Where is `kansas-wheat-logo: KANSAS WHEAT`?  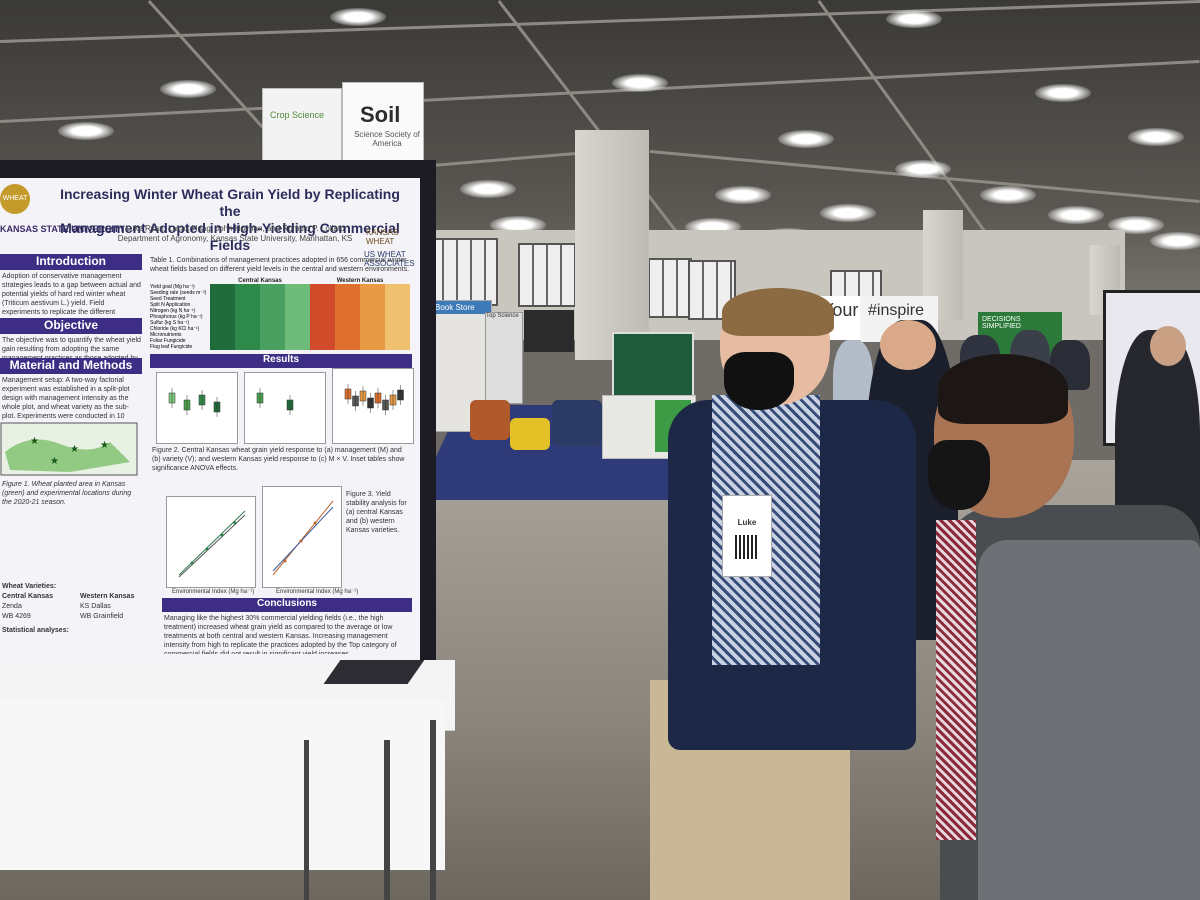
kansas-wheat-logo: KANSAS WHEAT is located at coordinates (382, 237).